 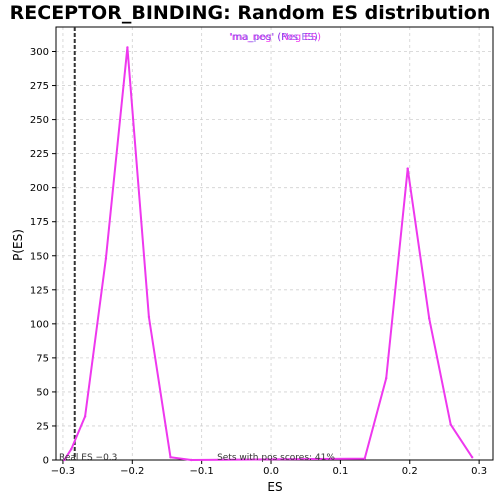 What do you see at coordinates (202, 471) in the screenshot?
I see `x-tick-label: −0.1` at bounding box center [202, 471].